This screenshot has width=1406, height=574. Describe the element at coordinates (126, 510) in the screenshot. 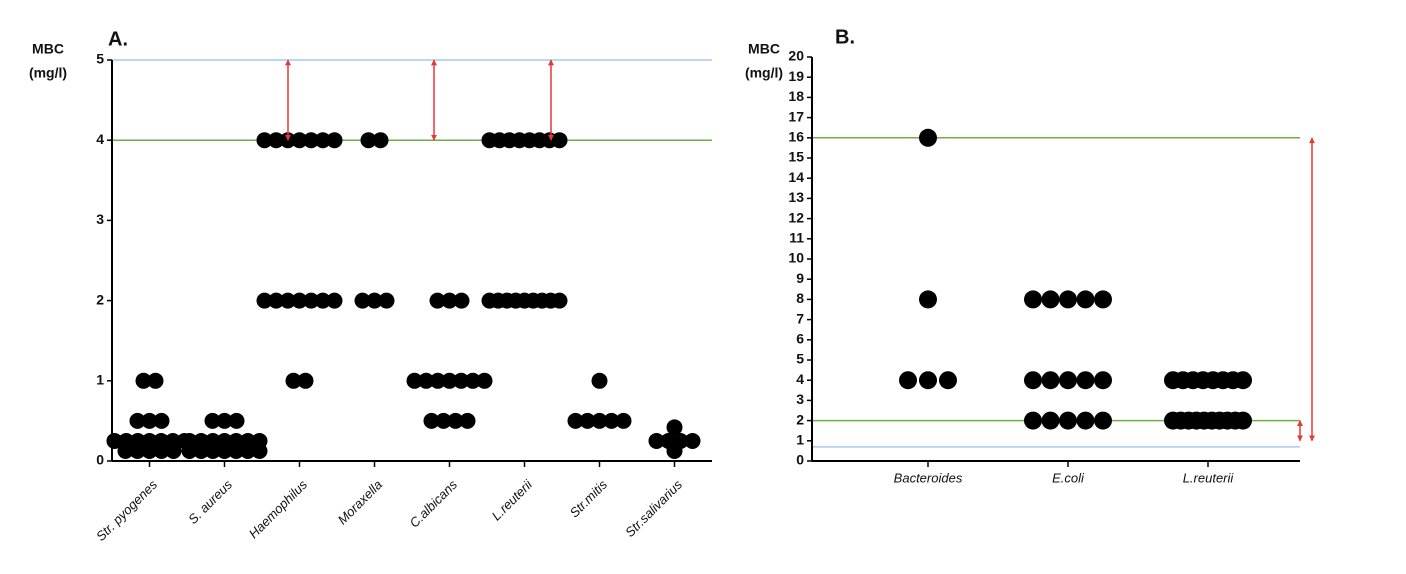

I see `x-tick-label: Str. pyogenes` at that location.